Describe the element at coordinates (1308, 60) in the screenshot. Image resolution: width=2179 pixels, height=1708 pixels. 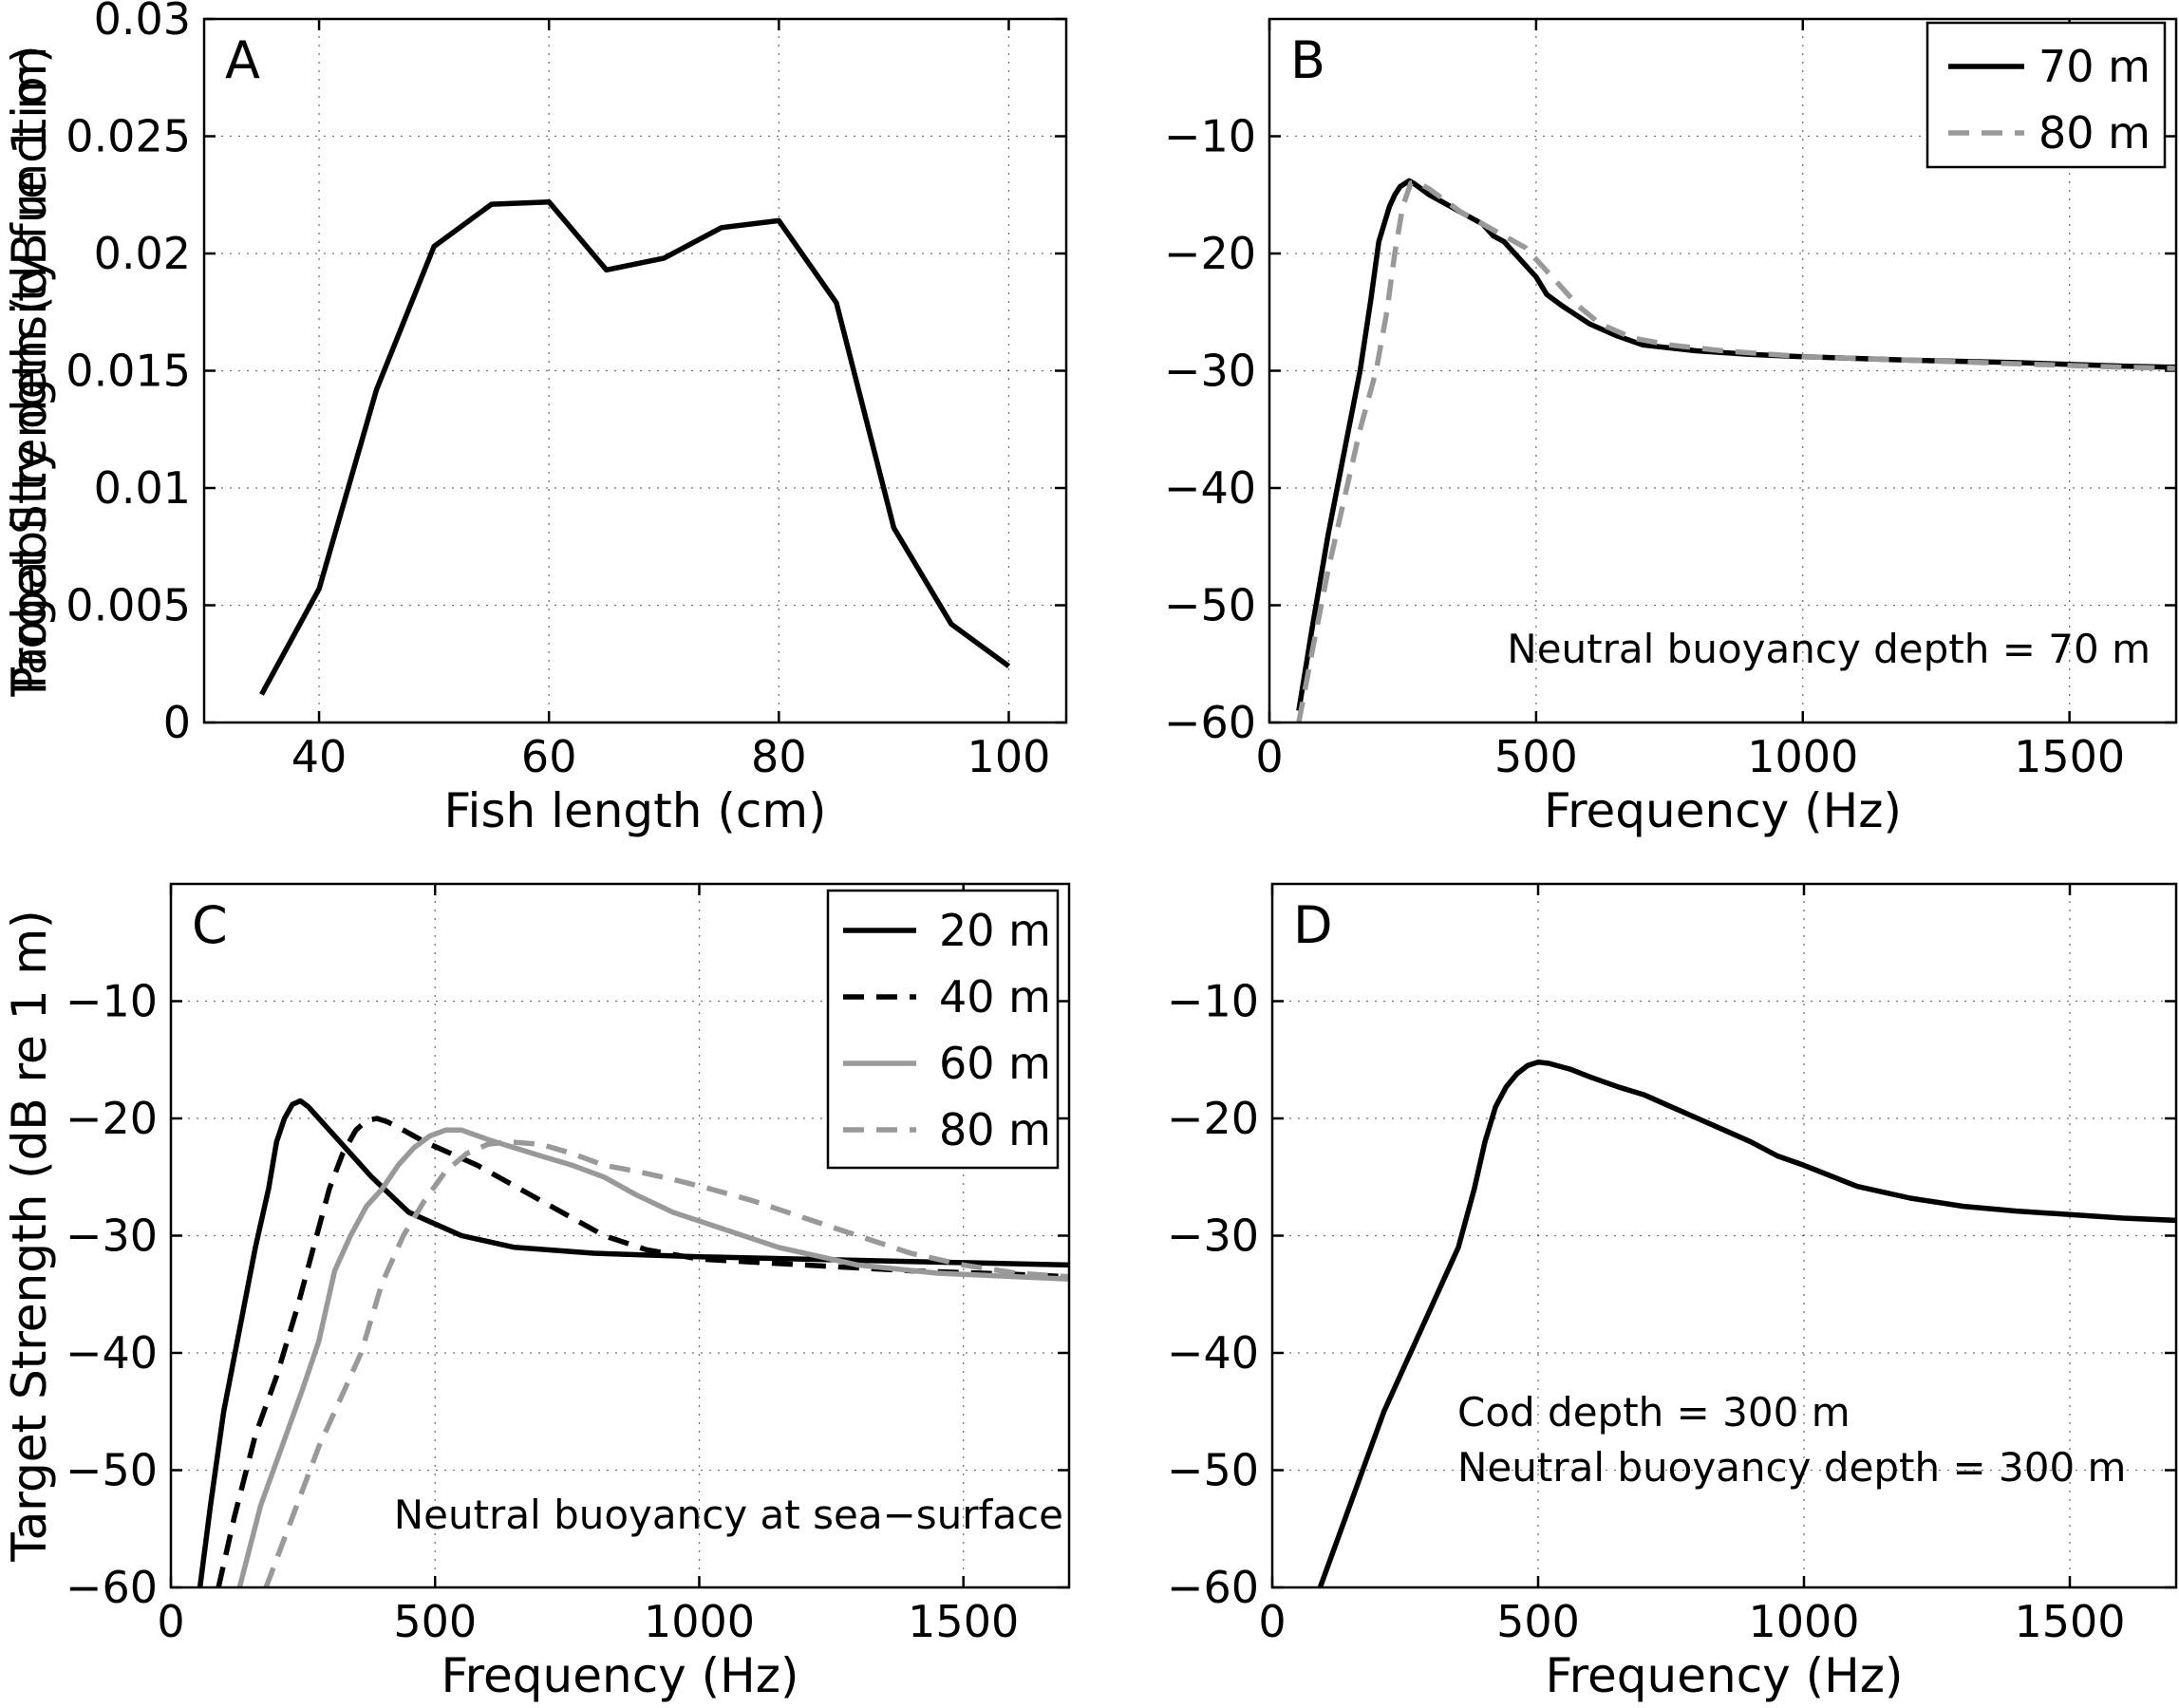
I see `panel-letter: B` at that location.